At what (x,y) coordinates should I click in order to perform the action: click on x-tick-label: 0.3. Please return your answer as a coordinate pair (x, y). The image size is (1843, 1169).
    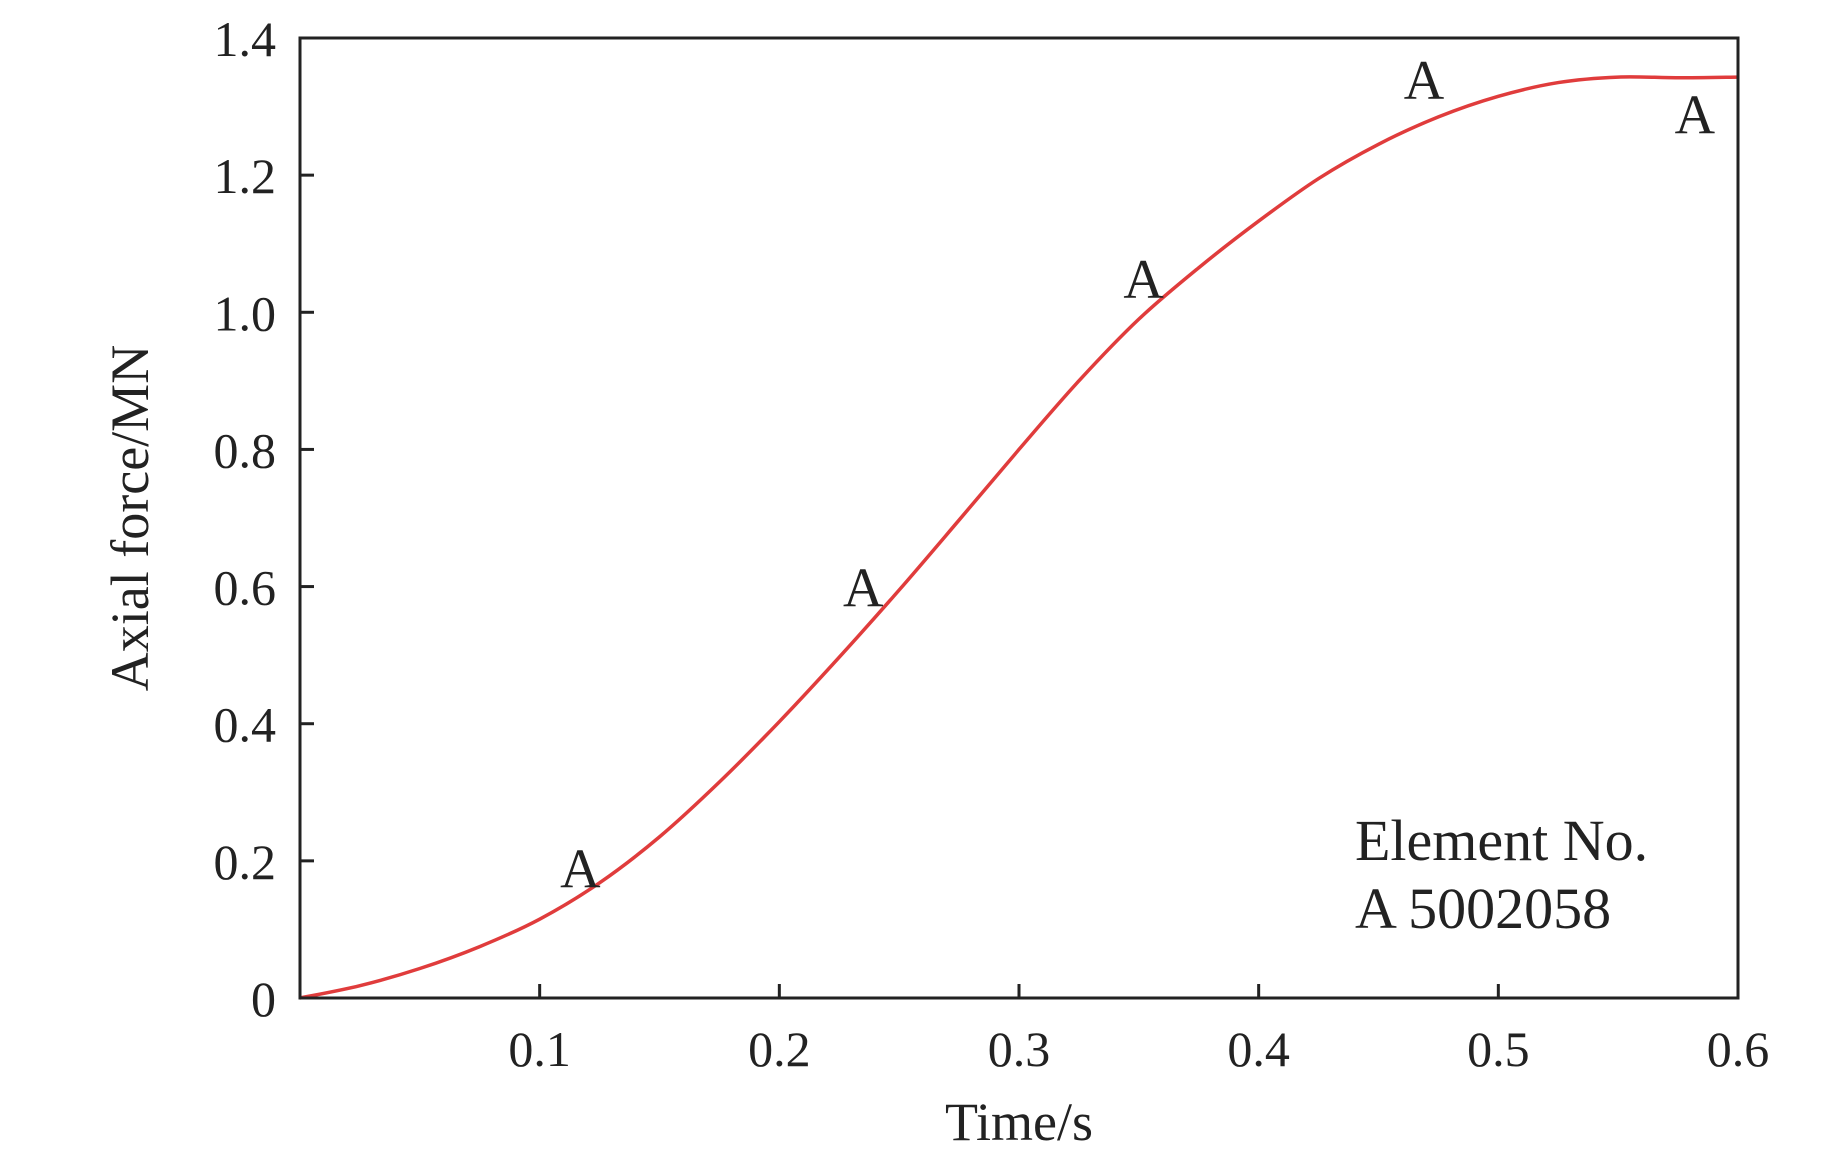
    Looking at the image, I should click on (1019, 1049).